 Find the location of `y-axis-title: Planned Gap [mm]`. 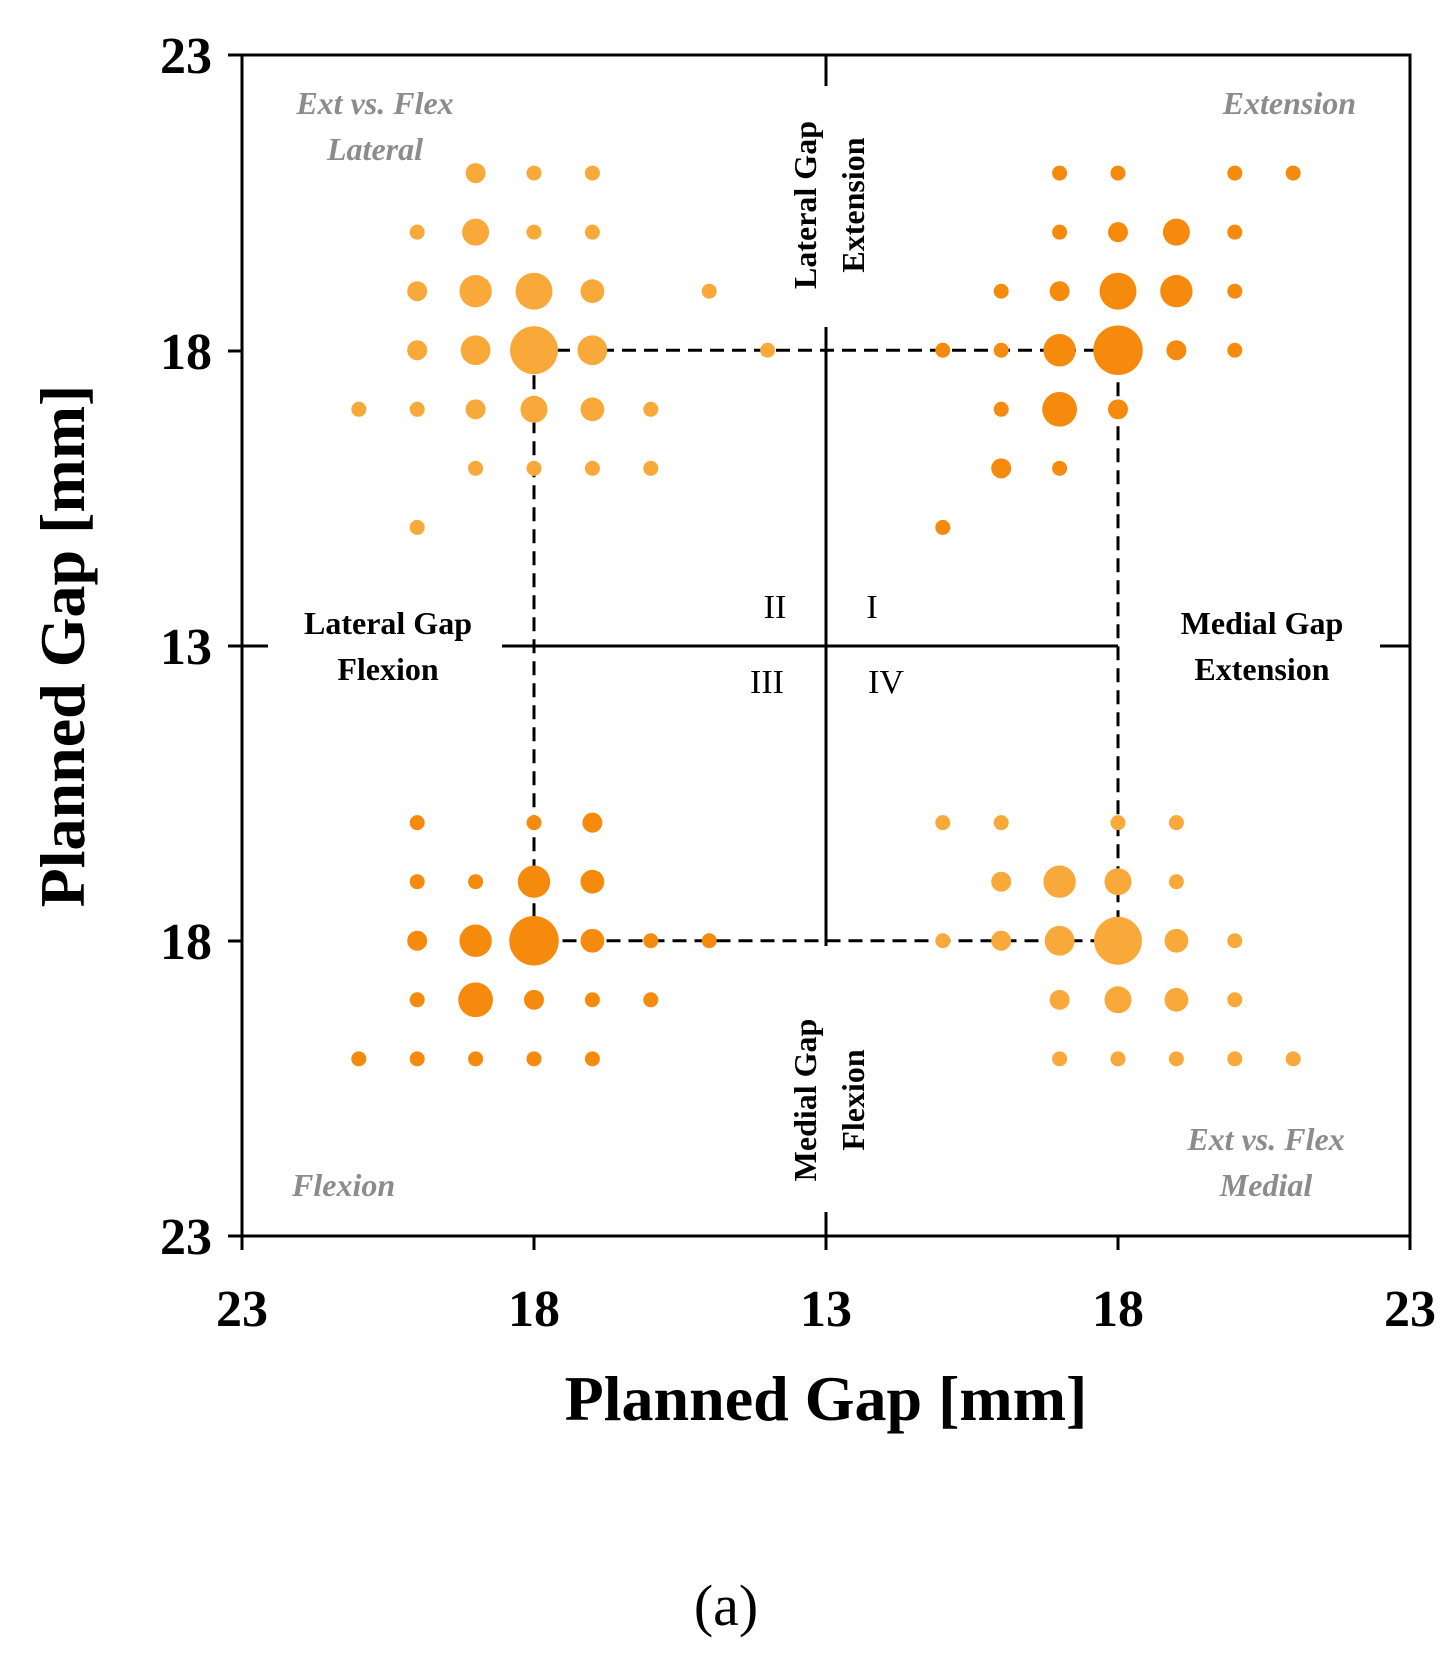

y-axis-title: Planned Gap [mm] is located at coordinates (62, 646).